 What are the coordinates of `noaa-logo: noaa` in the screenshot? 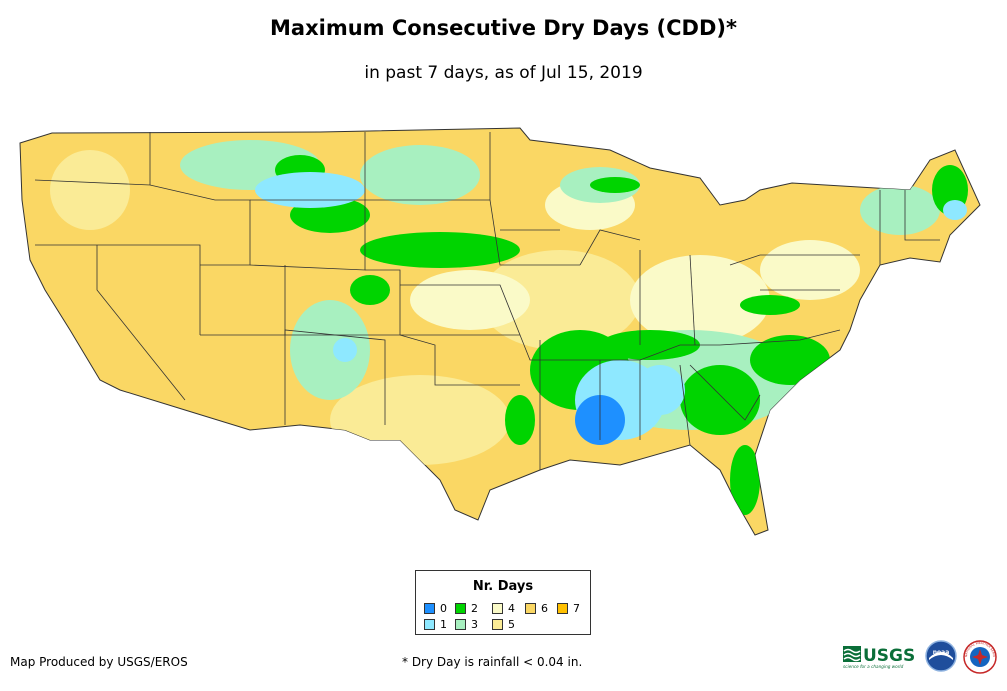 It's located at (941, 656).